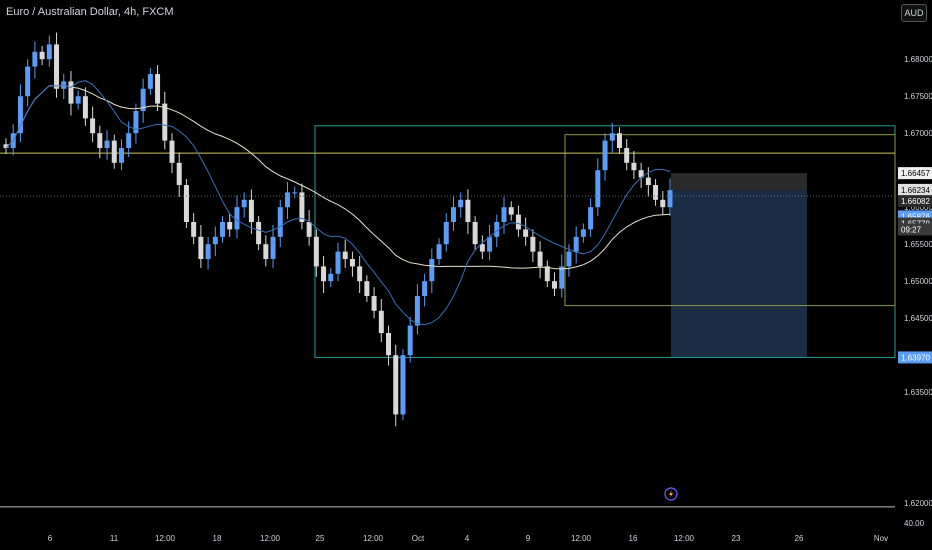 Image resolution: width=932 pixels, height=550 pixels. Describe the element at coordinates (915, 190) in the screenshot. I see `price-tag-label: 1.66234` at that location.